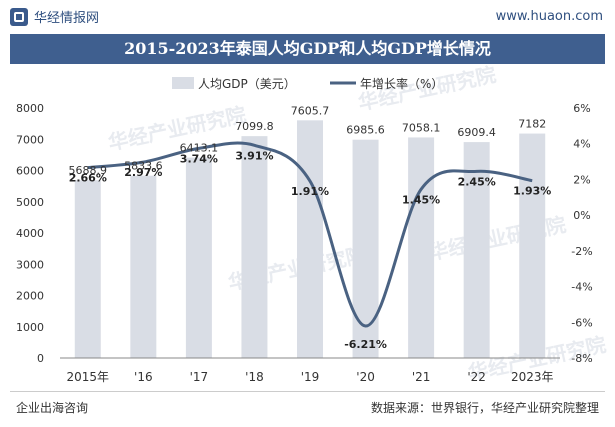 This screenshot has height=427, width=615. What do you see at coordinates (30, 327) in the screenshot?
I see `y-left-tick-label: 1000` at bounding box center [30, 327].